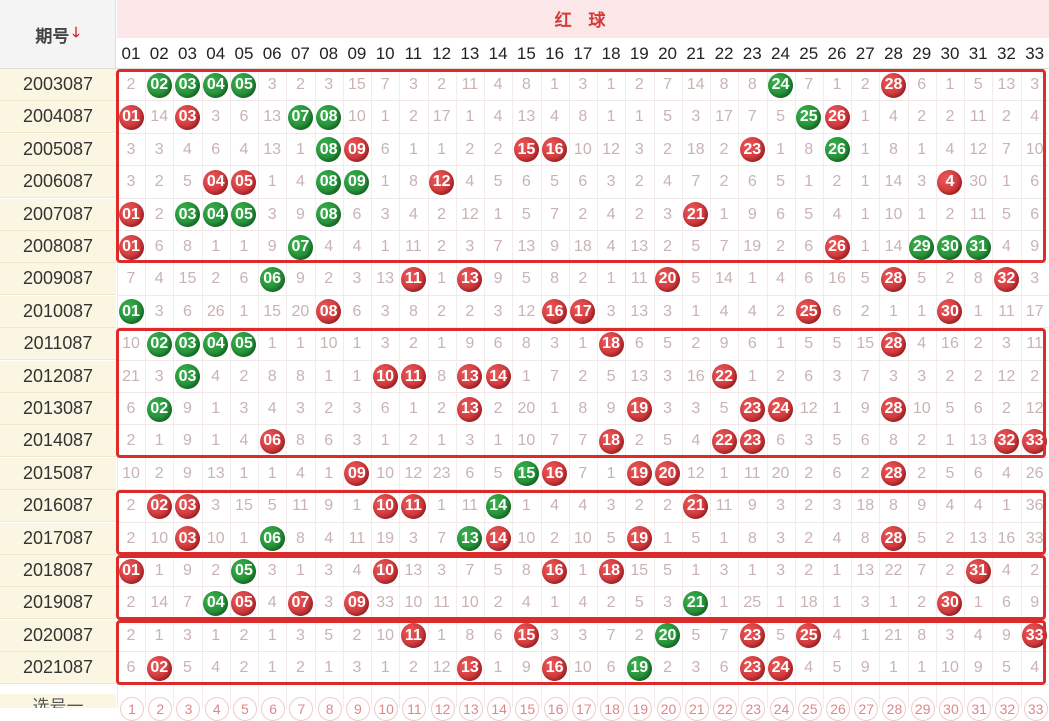 The height and width of the screenshot is (721, 1049). What do you see at coordinates (782, 709) in the screenshot?
I see `pick-number-button-24: 24` at bounding box center [782, 709].